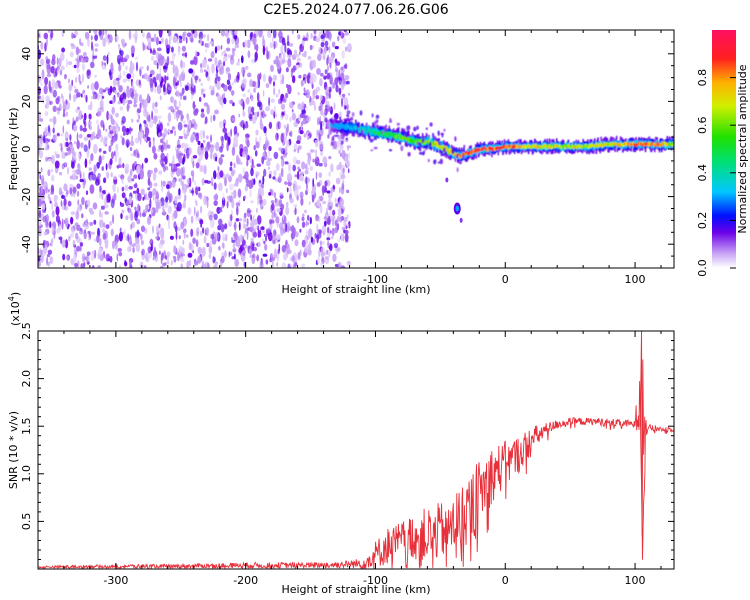 The image size is (750, 600). I want to click on snr-ylabel: SNR (10 * v/v), so click(13, 450).